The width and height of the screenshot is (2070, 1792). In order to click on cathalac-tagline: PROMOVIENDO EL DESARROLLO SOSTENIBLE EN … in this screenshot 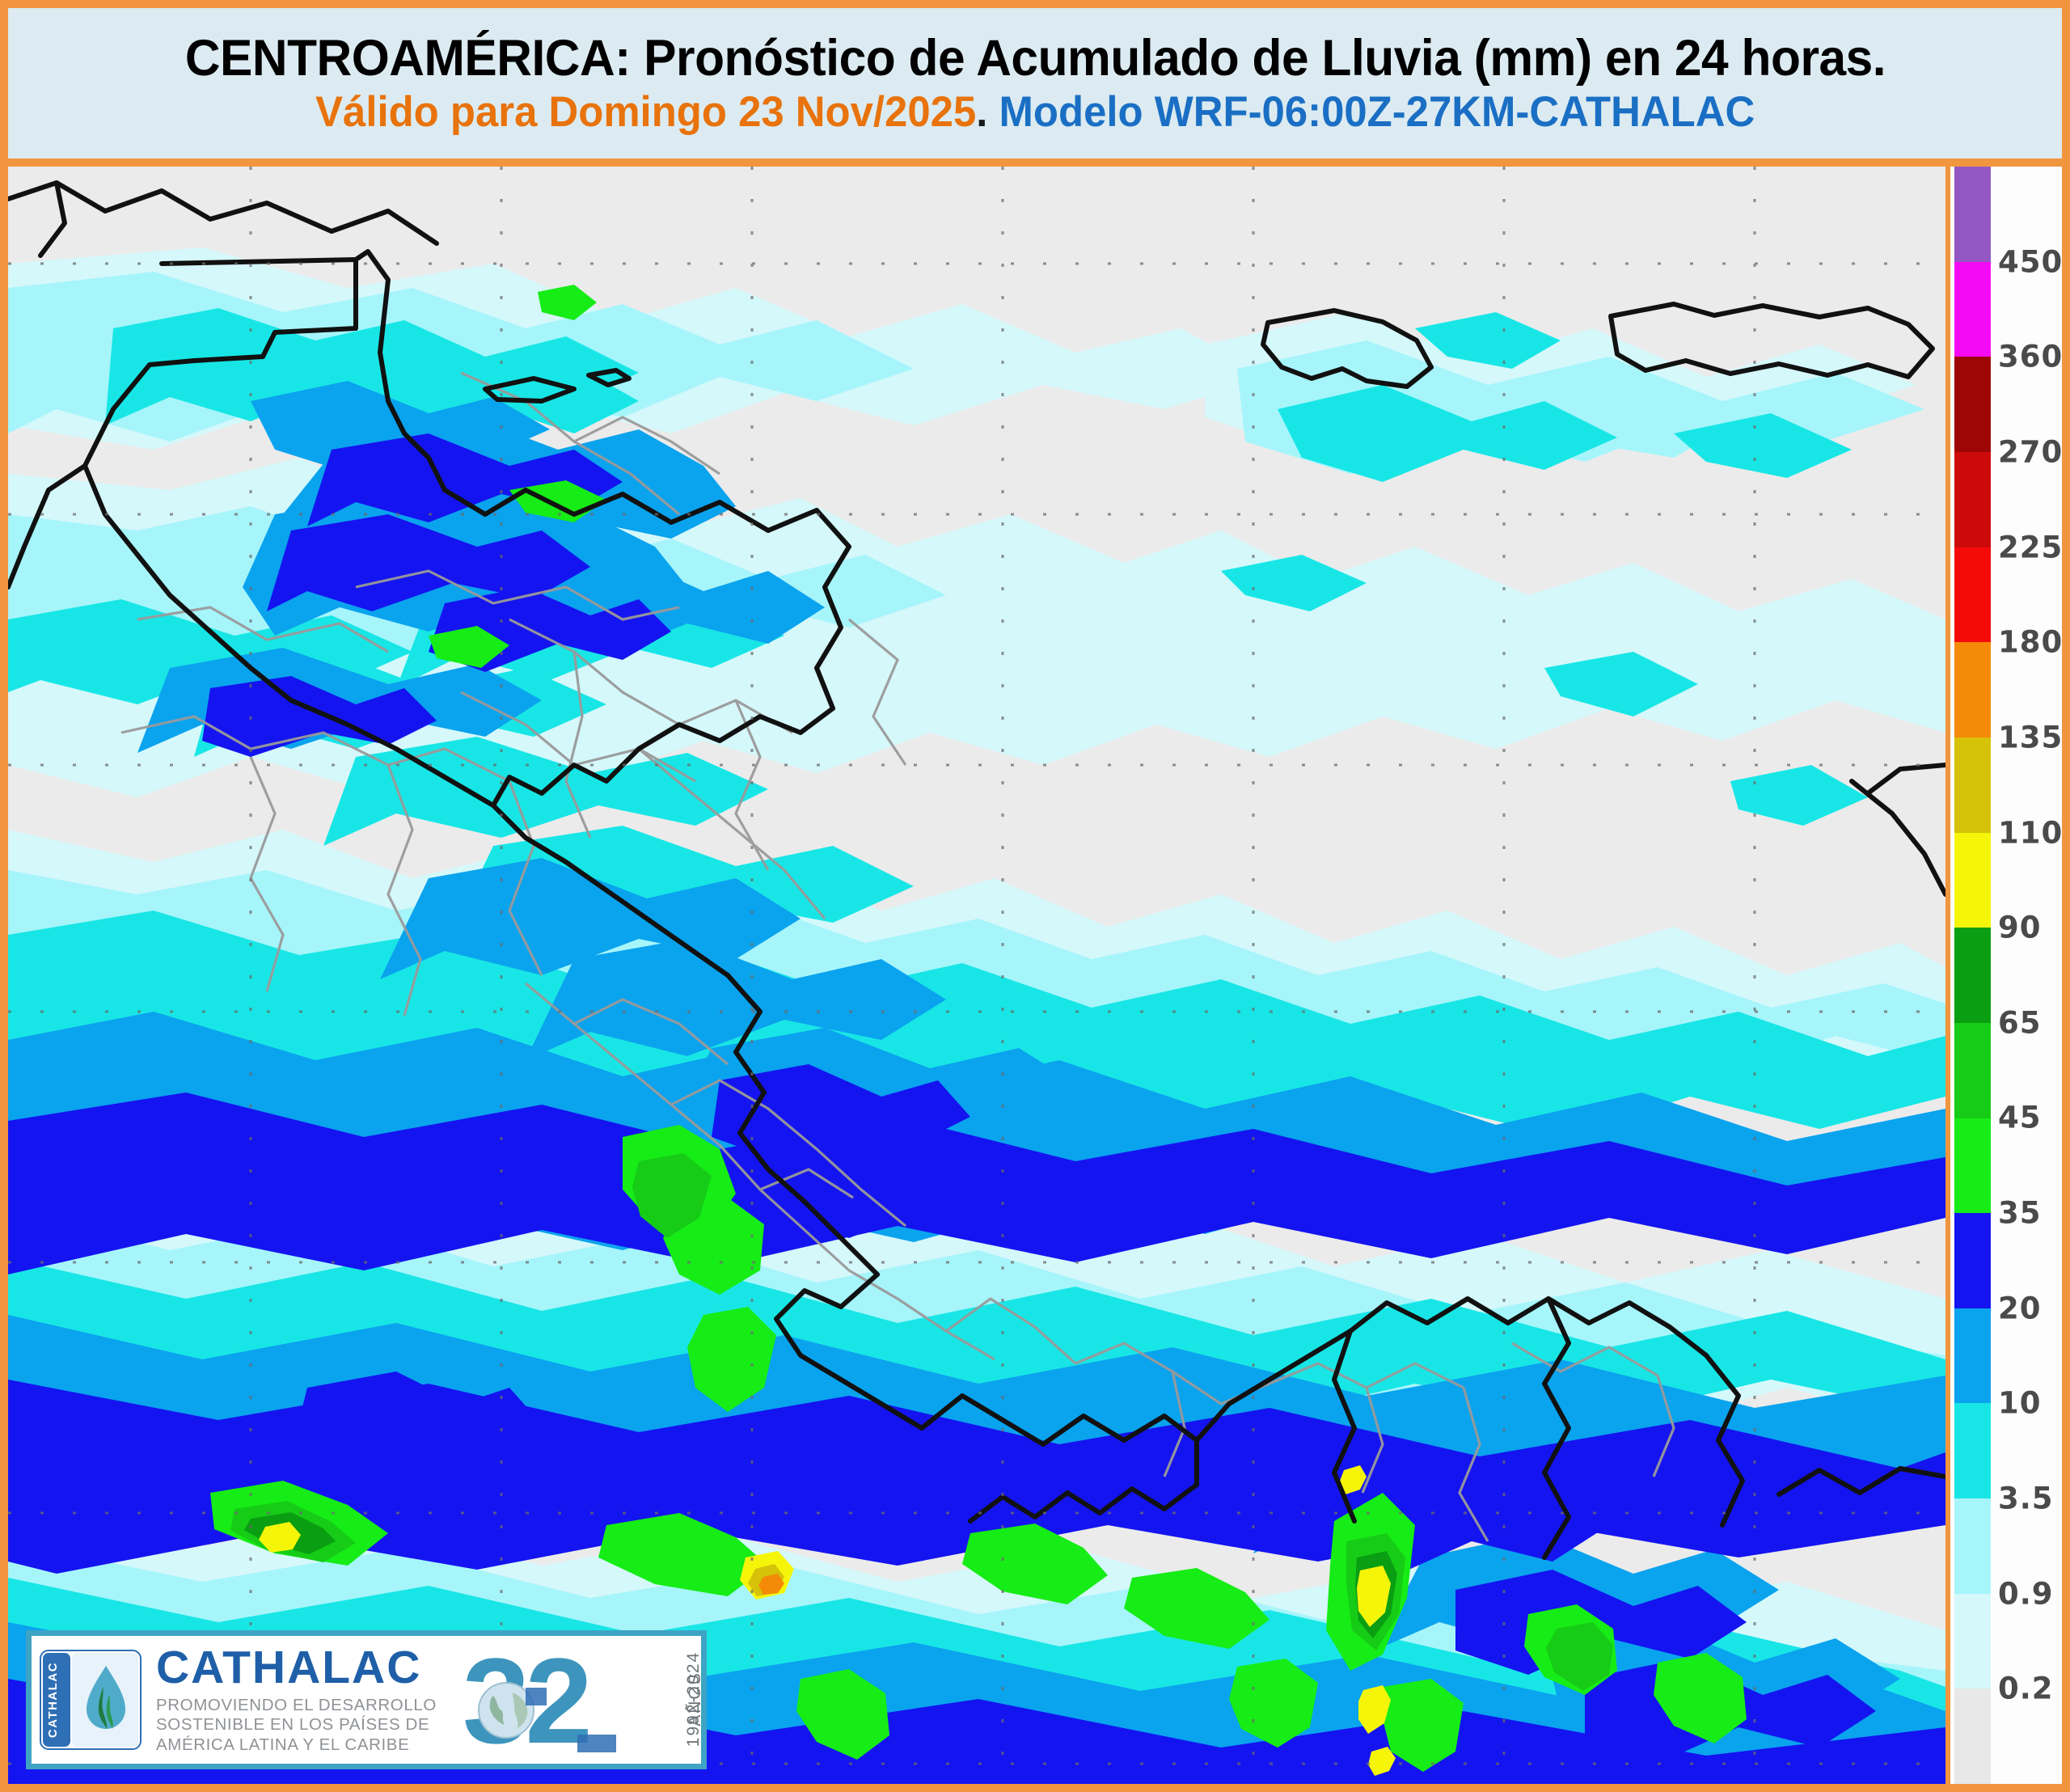, I will do `click(296, 1725)`.